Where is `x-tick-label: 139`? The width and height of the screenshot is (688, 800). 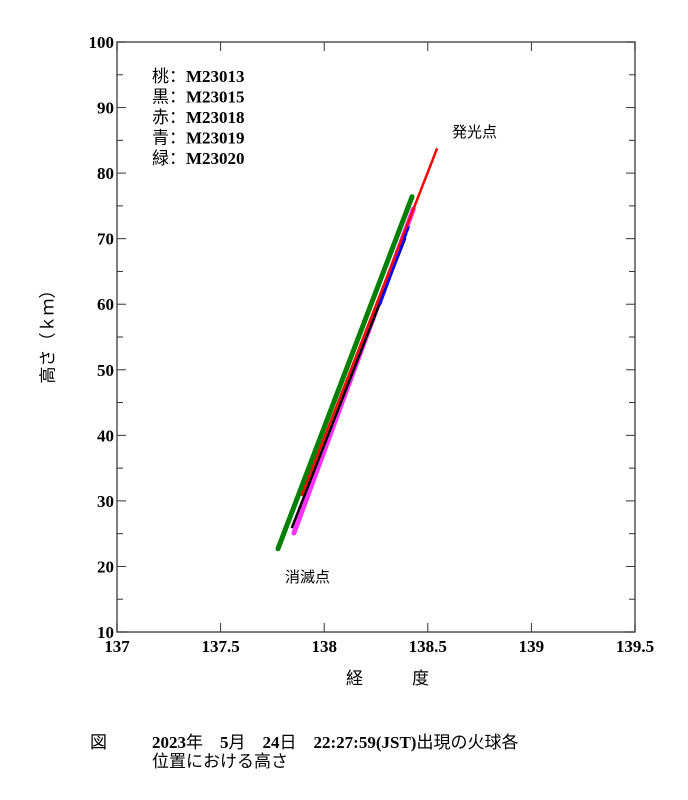 x-tick-label: 139 is located at coordinates (532, 646).